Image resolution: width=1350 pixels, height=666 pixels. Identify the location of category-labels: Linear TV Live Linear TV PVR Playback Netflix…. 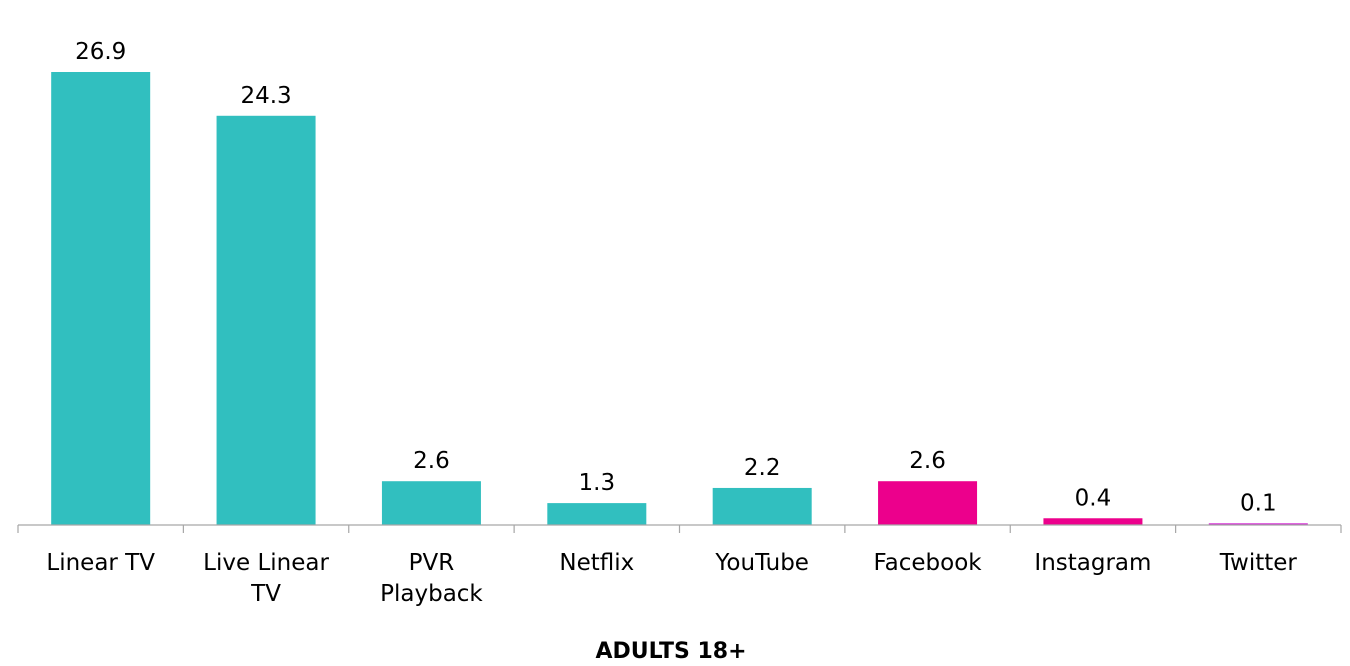
(671, 578).